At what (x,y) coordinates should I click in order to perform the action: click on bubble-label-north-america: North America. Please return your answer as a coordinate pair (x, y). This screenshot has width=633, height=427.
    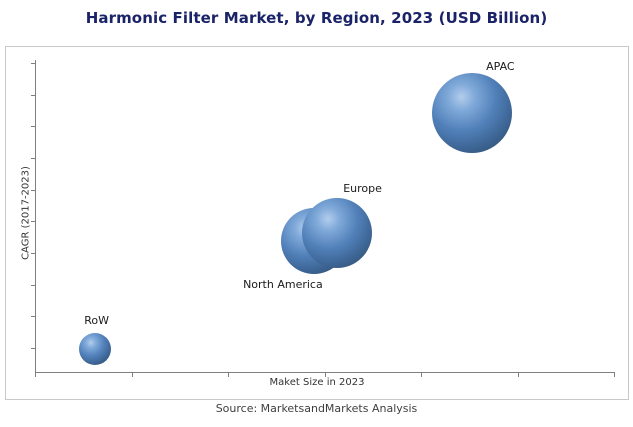
    Looking at the image, I should click on (283, 284).